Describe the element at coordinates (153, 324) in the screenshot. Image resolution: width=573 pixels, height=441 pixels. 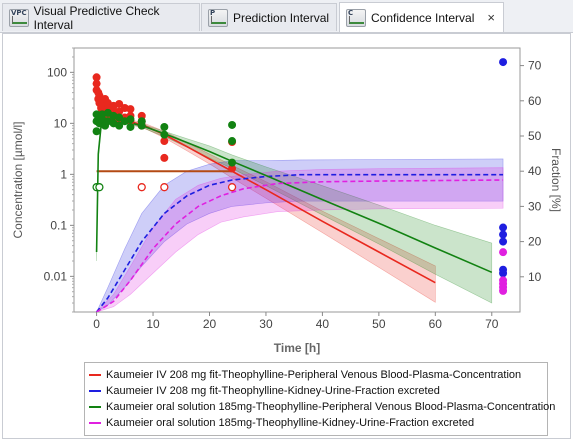
I see `x-tick-label: 10` at that location.